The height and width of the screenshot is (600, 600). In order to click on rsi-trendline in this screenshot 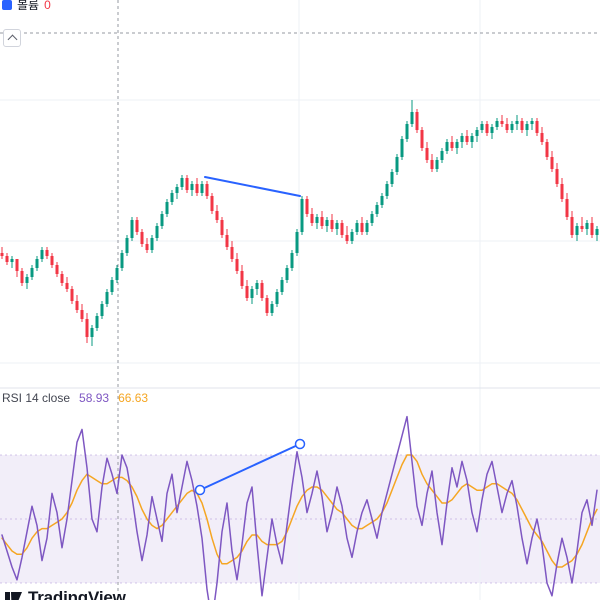, I will do `click(250, 467)`.